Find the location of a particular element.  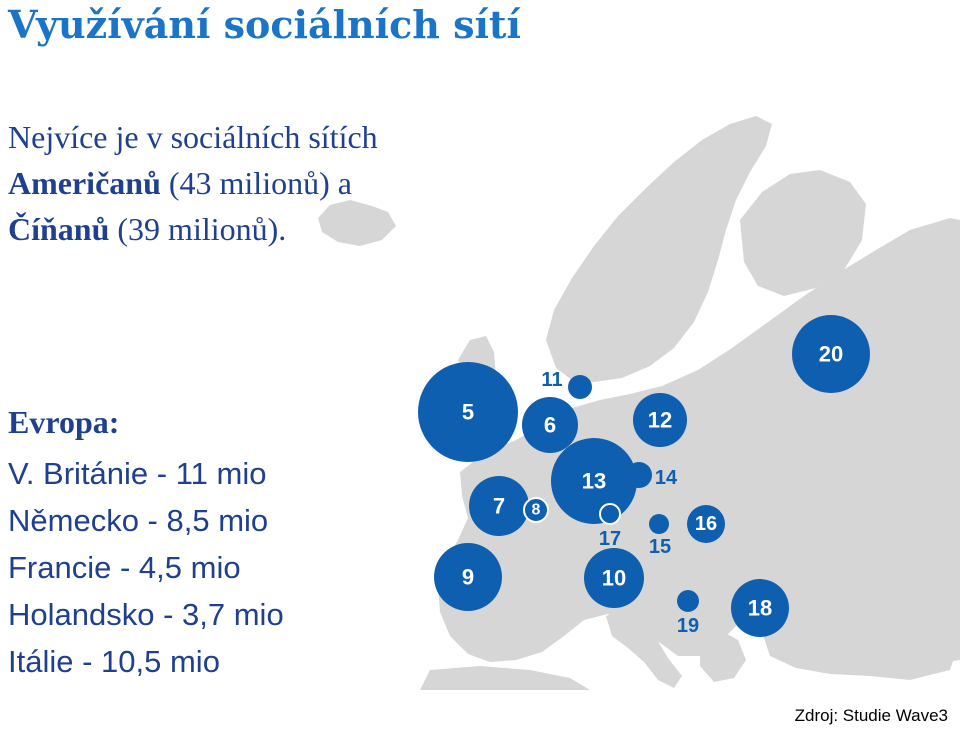

marker-16-label: 16 is located at coordinates (706, 524).